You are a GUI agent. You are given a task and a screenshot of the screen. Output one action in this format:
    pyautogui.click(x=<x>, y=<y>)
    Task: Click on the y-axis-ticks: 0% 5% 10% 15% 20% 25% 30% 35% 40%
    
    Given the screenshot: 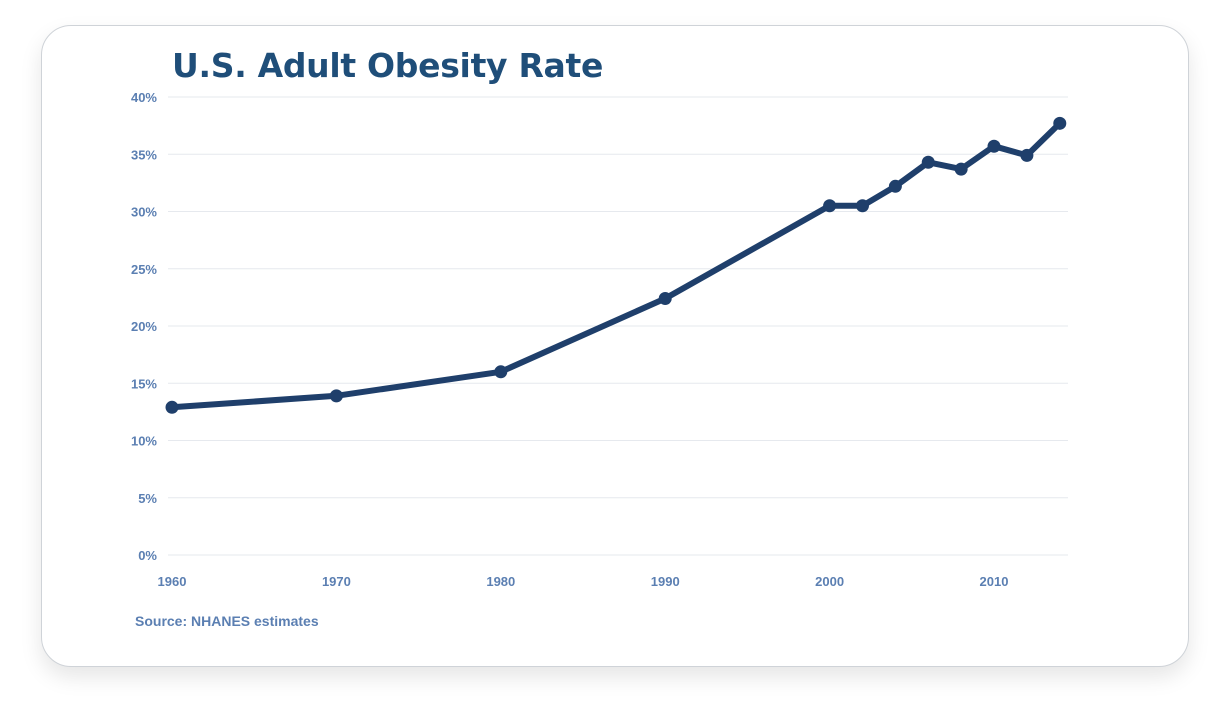 What is the action you would take?
    pyautogui.click(x=144, y=326)
    